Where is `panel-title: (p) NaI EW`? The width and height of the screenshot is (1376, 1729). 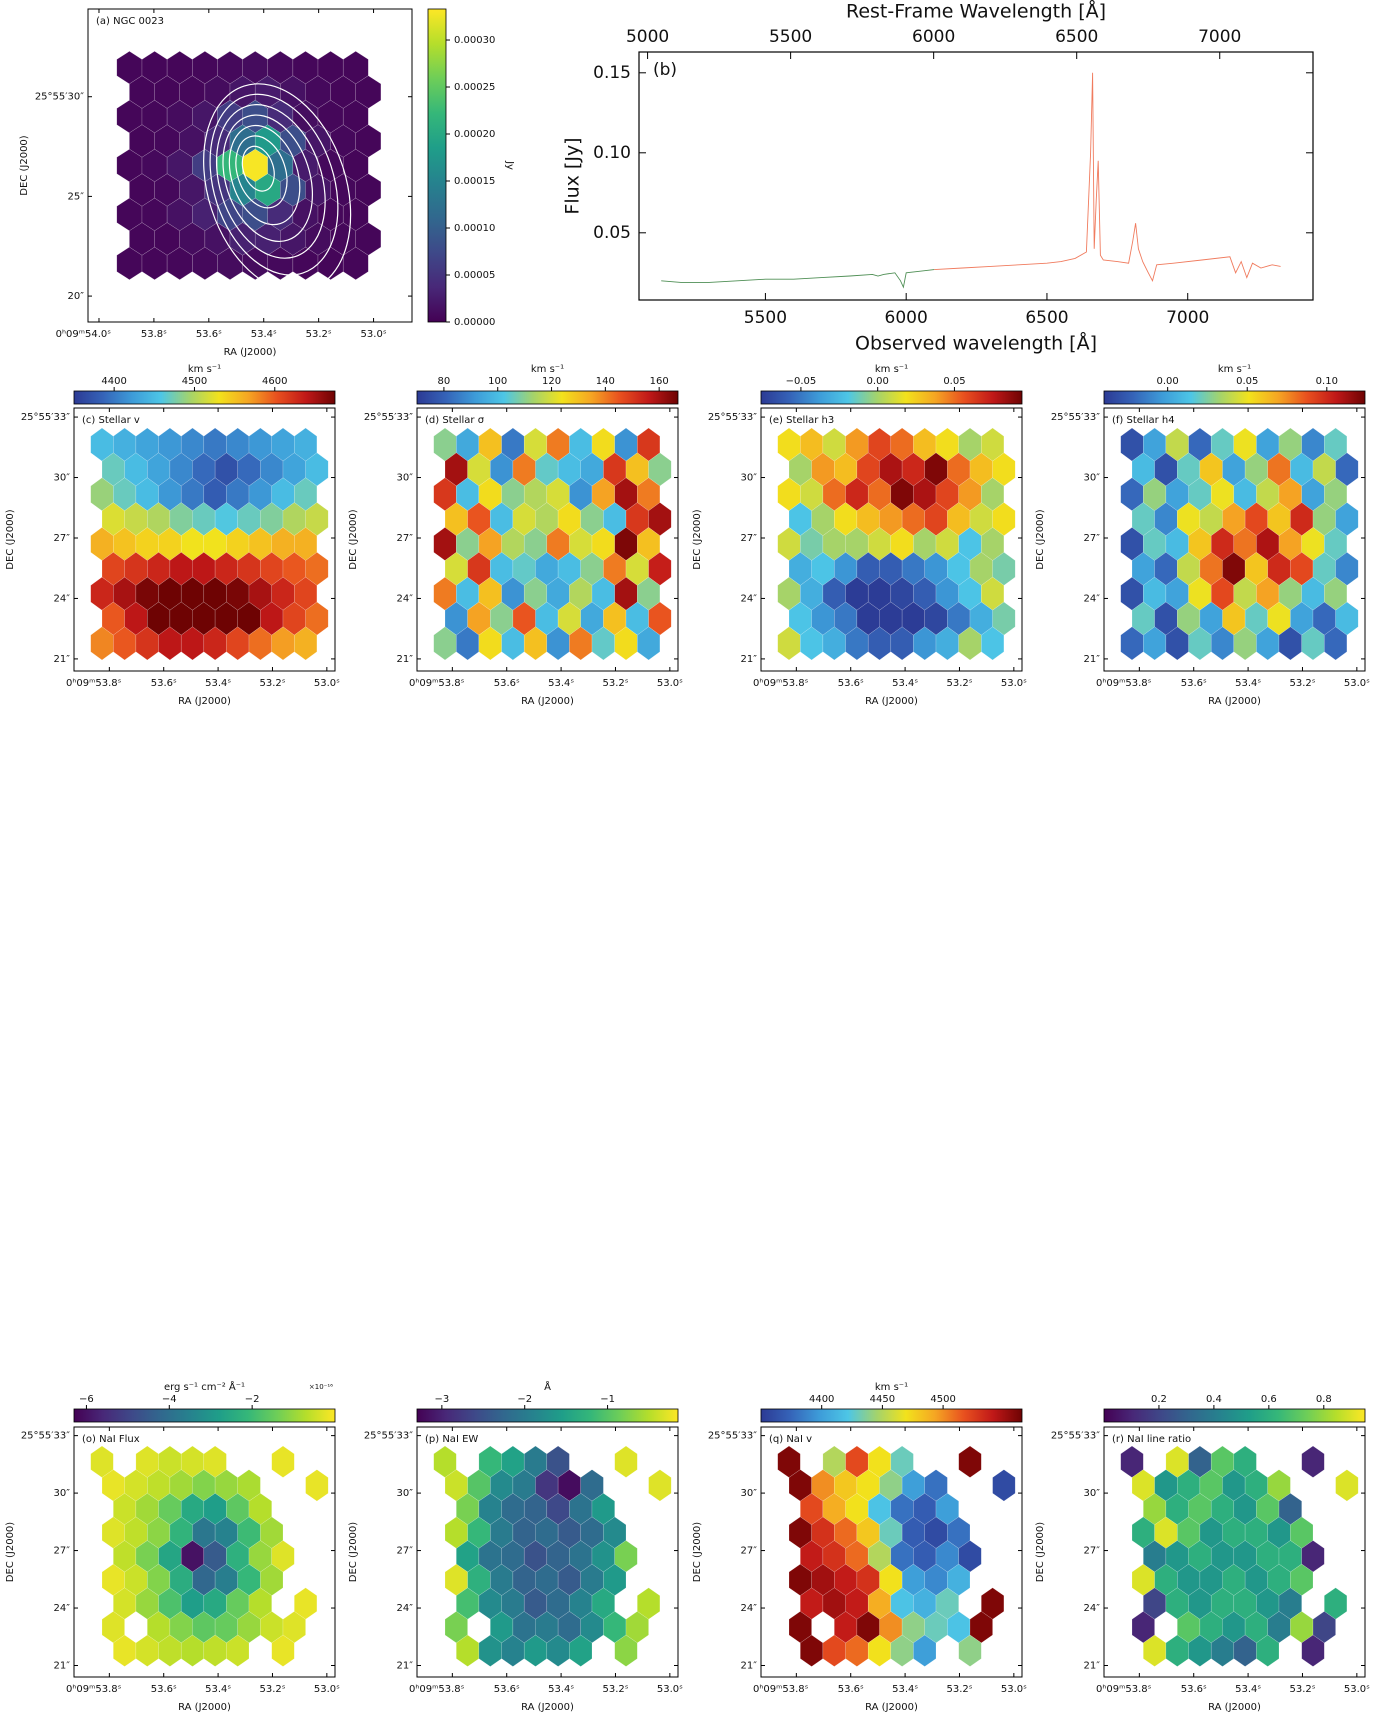
panel-title: (p) NaI EW is located at coordinates (451, 1439).